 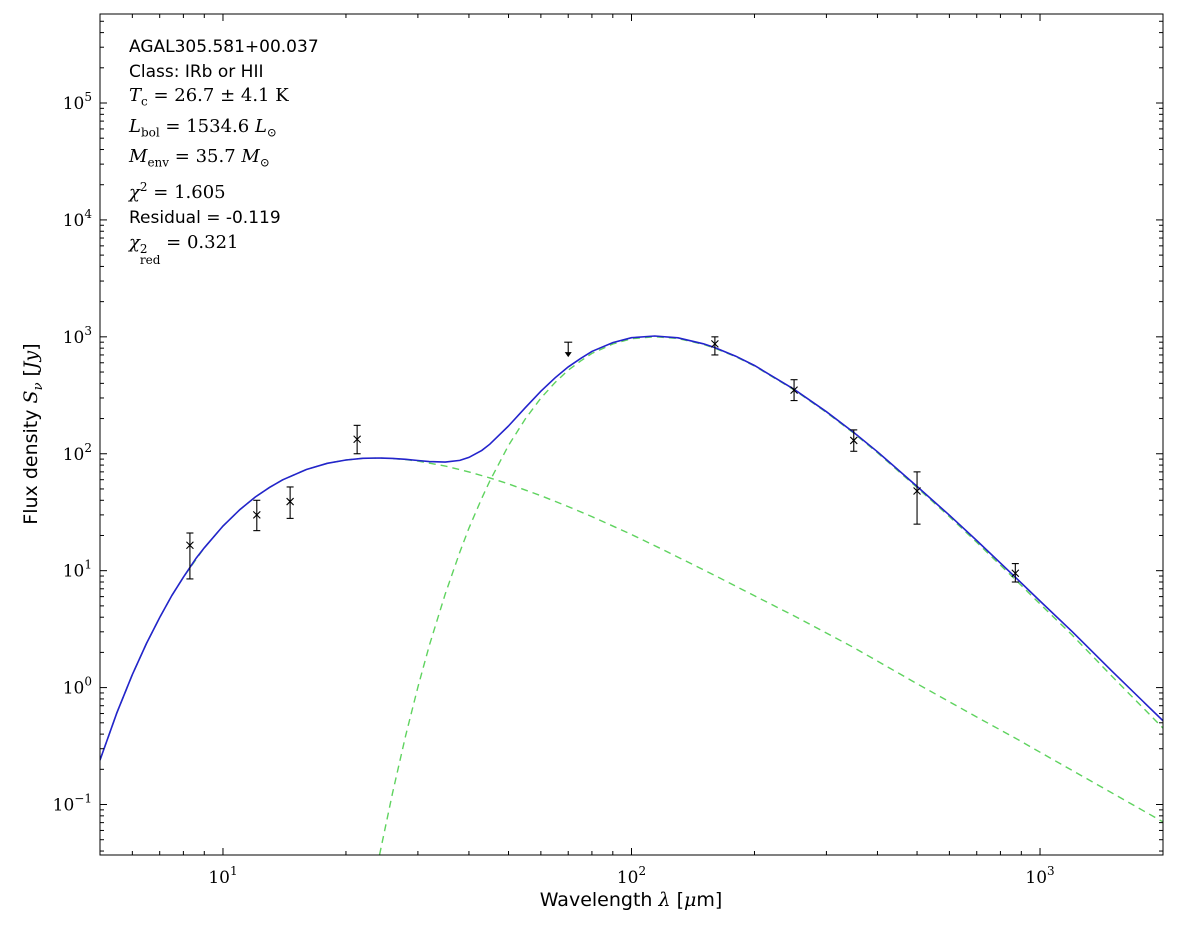 I want to click on x-tick-label: 10³, so click(x=1039, y=876).